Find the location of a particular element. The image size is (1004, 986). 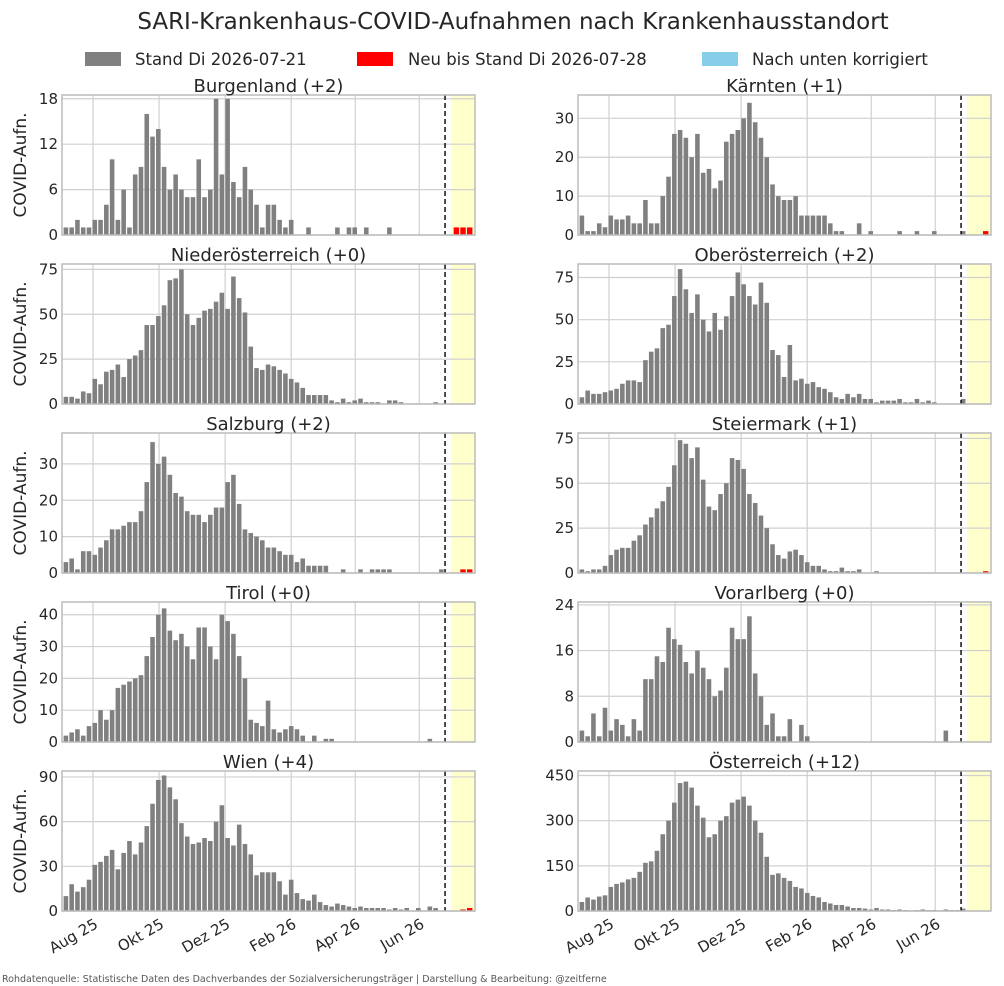

y-tick-label: 0 is located at coordinates (569, 742).